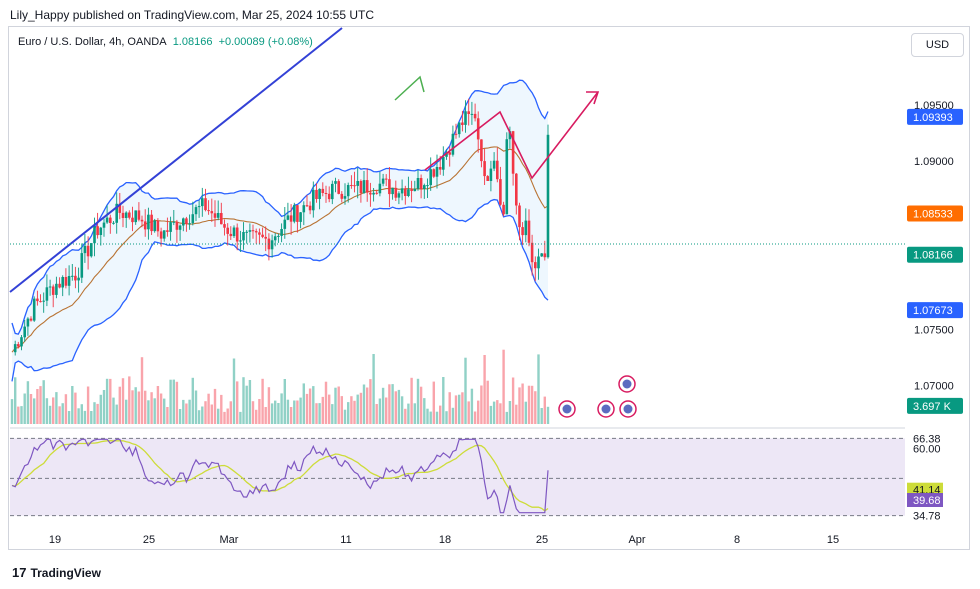 This screenshot has height=589, width=980. Describe the element at coordinates (627, 384) in the screenshot. I see `event-flag-dot` at that location.